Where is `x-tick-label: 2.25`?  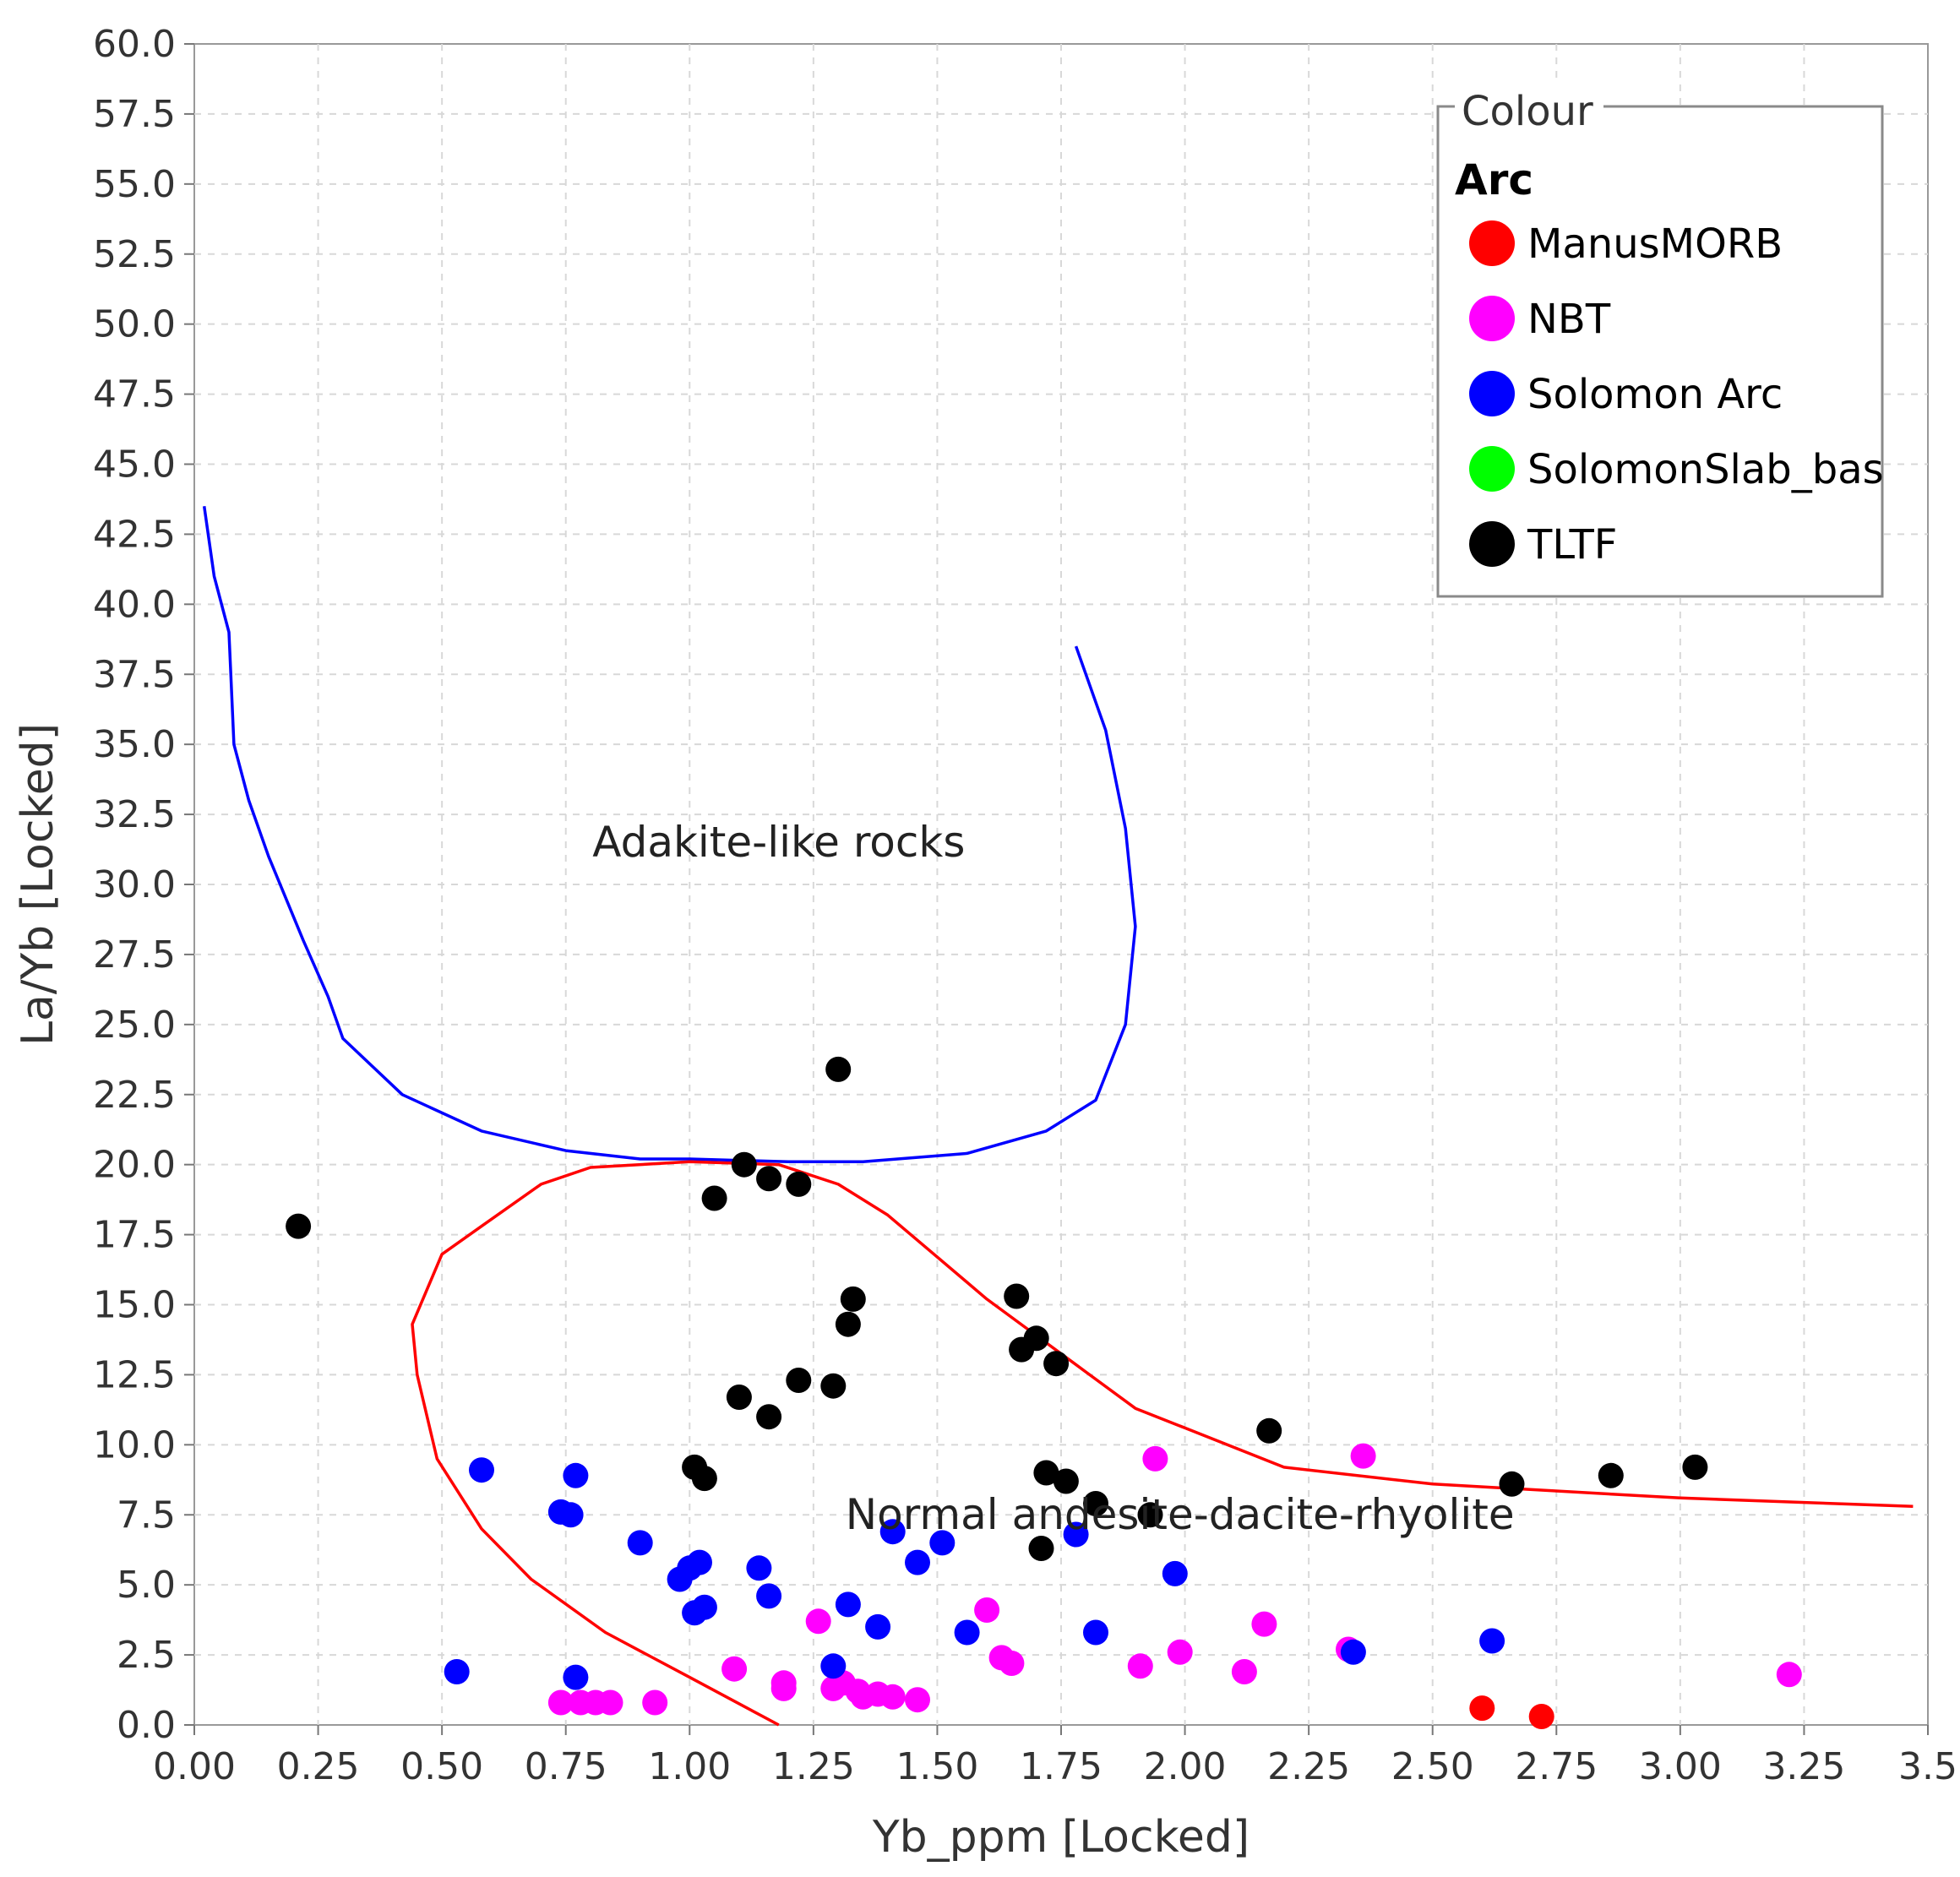
x-tick-label: 2.25 is located at coordinates (1308, 1766).